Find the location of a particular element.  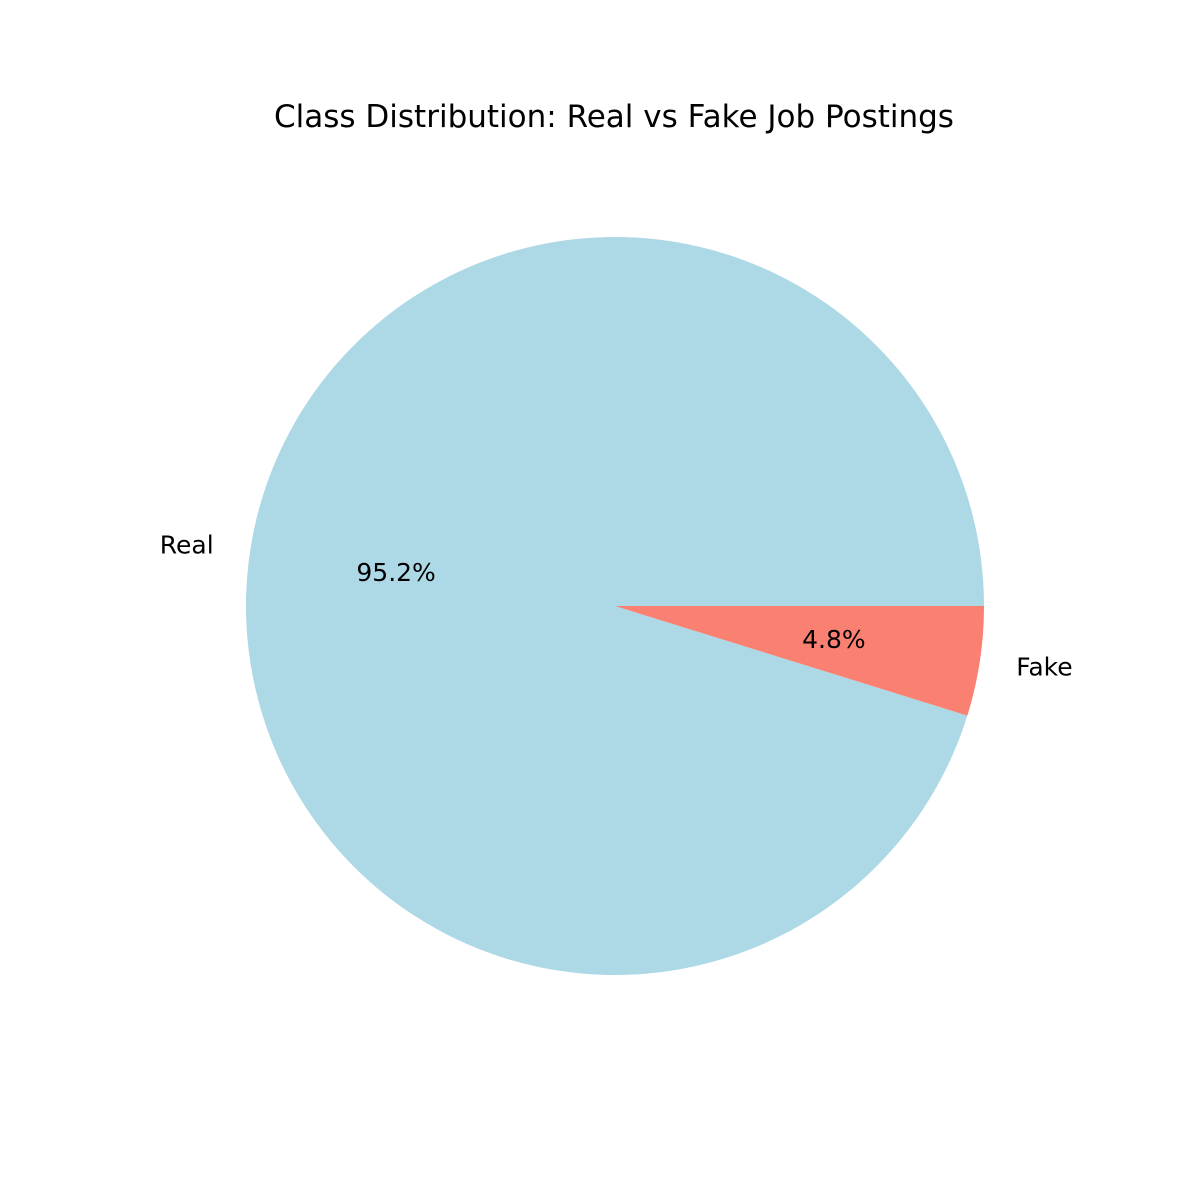

slice-label-fake: Fake is located at coordinates (1044, 666).